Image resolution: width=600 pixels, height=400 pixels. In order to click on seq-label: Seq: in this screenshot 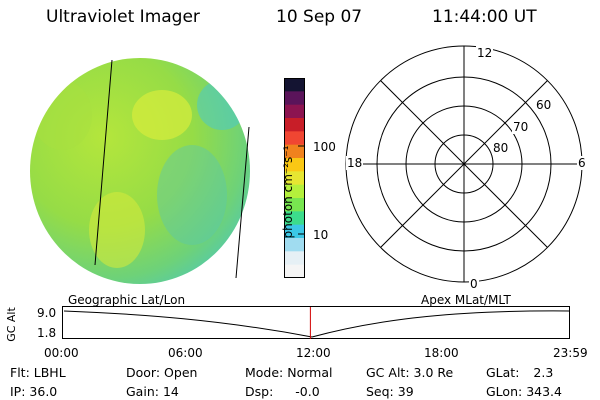, I will do `click(380, 391)`.